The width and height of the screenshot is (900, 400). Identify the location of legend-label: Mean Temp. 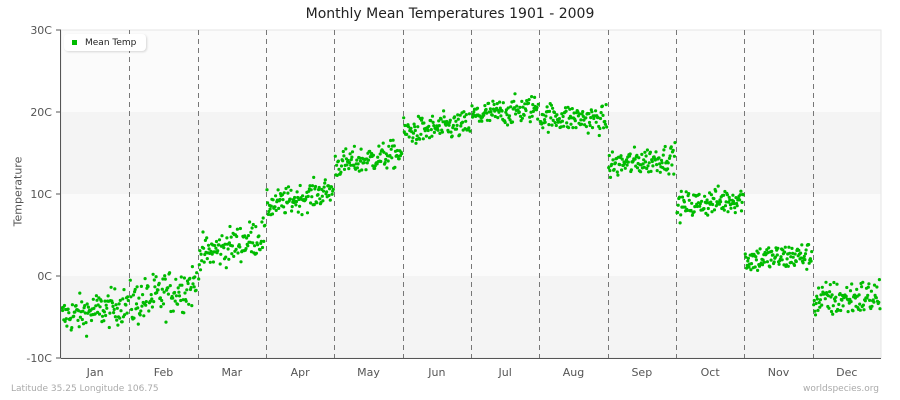
(111, 42).